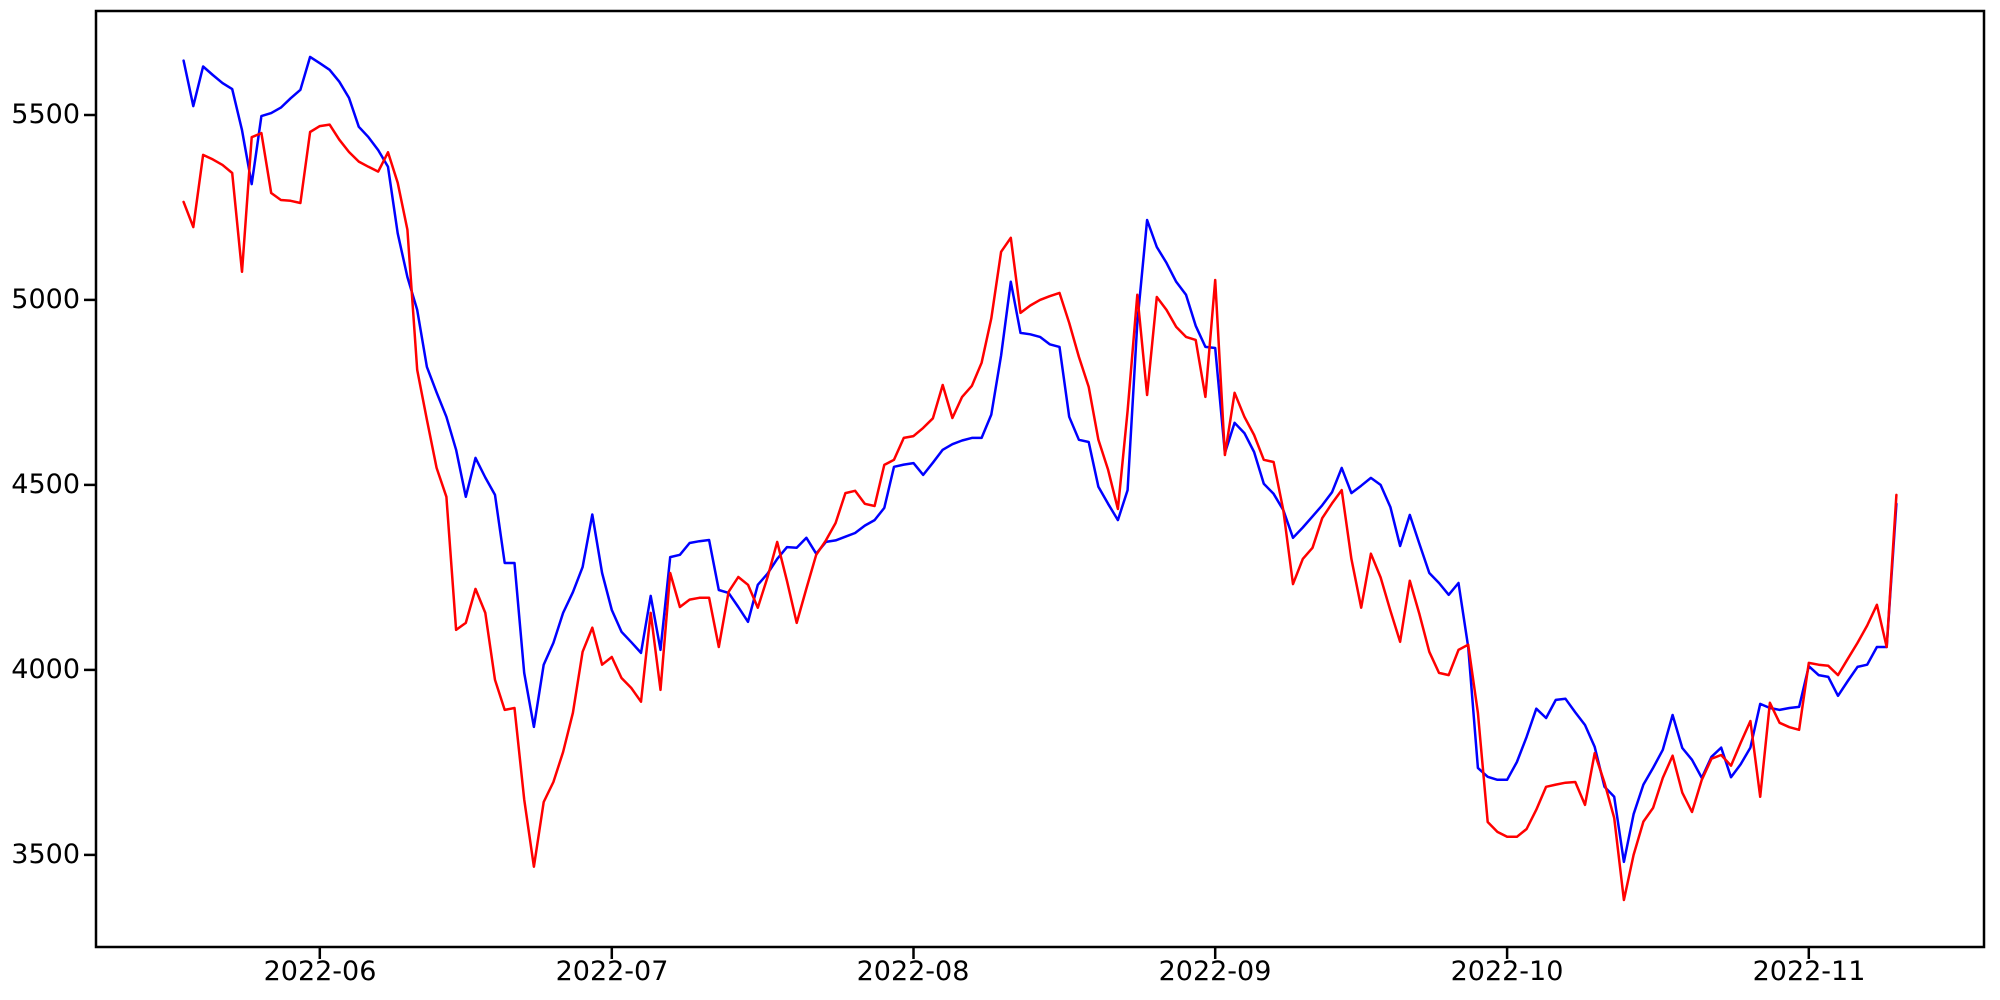 Image resolution: width=2000 pixels, height=1000 pixels. I want to click on x-axis-tick-label: 2022-07, so click(612, 971).